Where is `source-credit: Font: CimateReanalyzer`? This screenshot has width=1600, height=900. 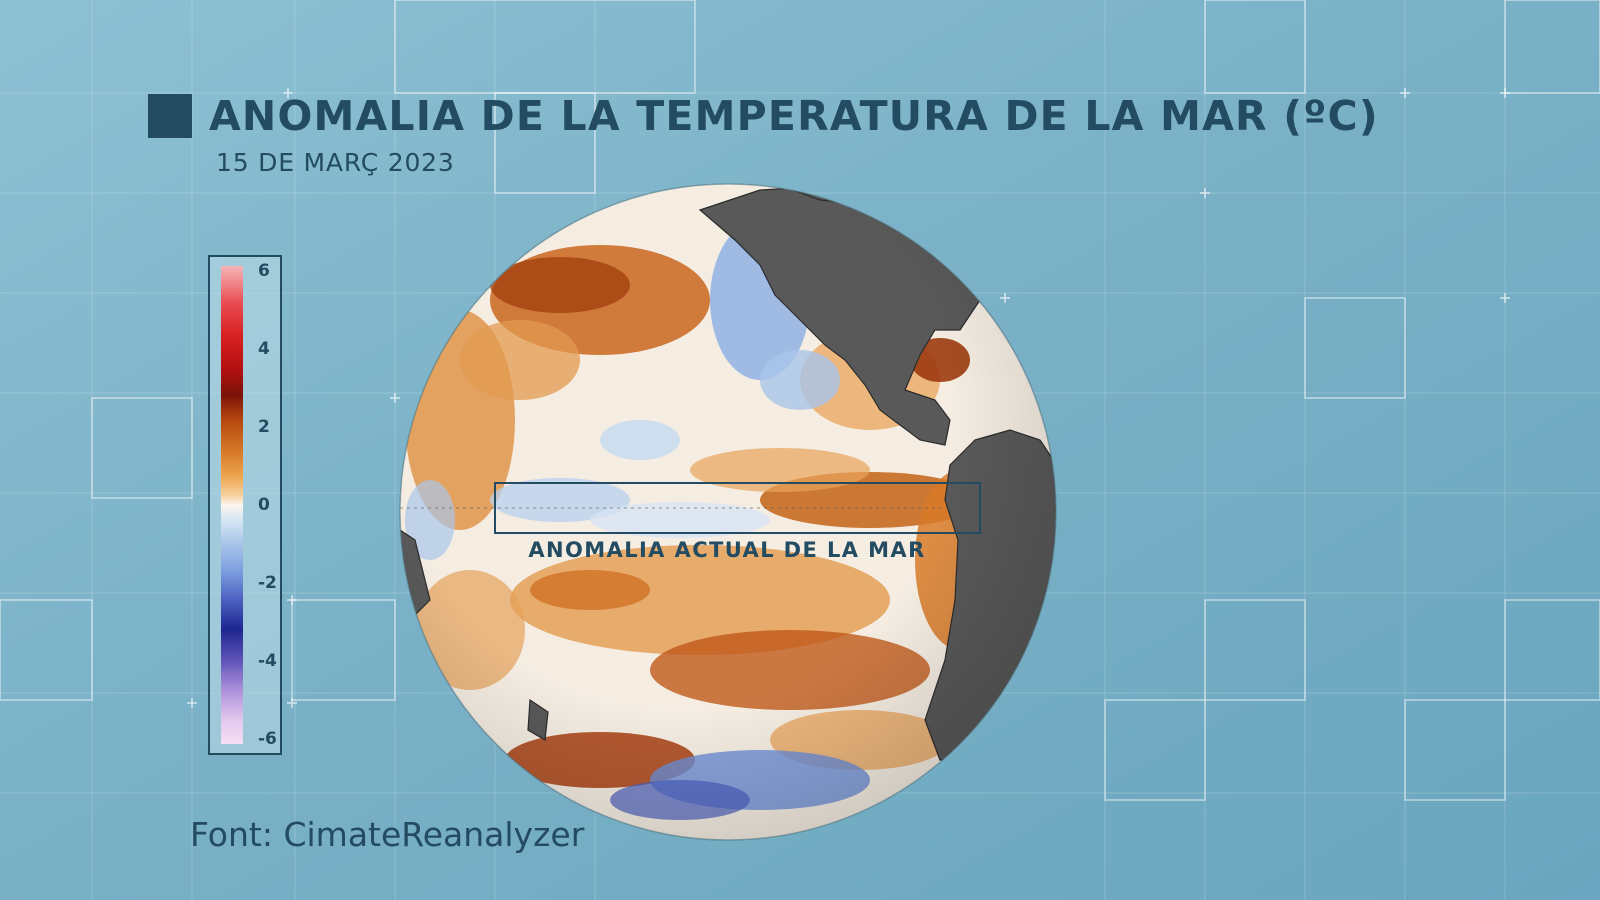
source-credit: Font: CimateReanalyzer is located at coordinates (387, 834).